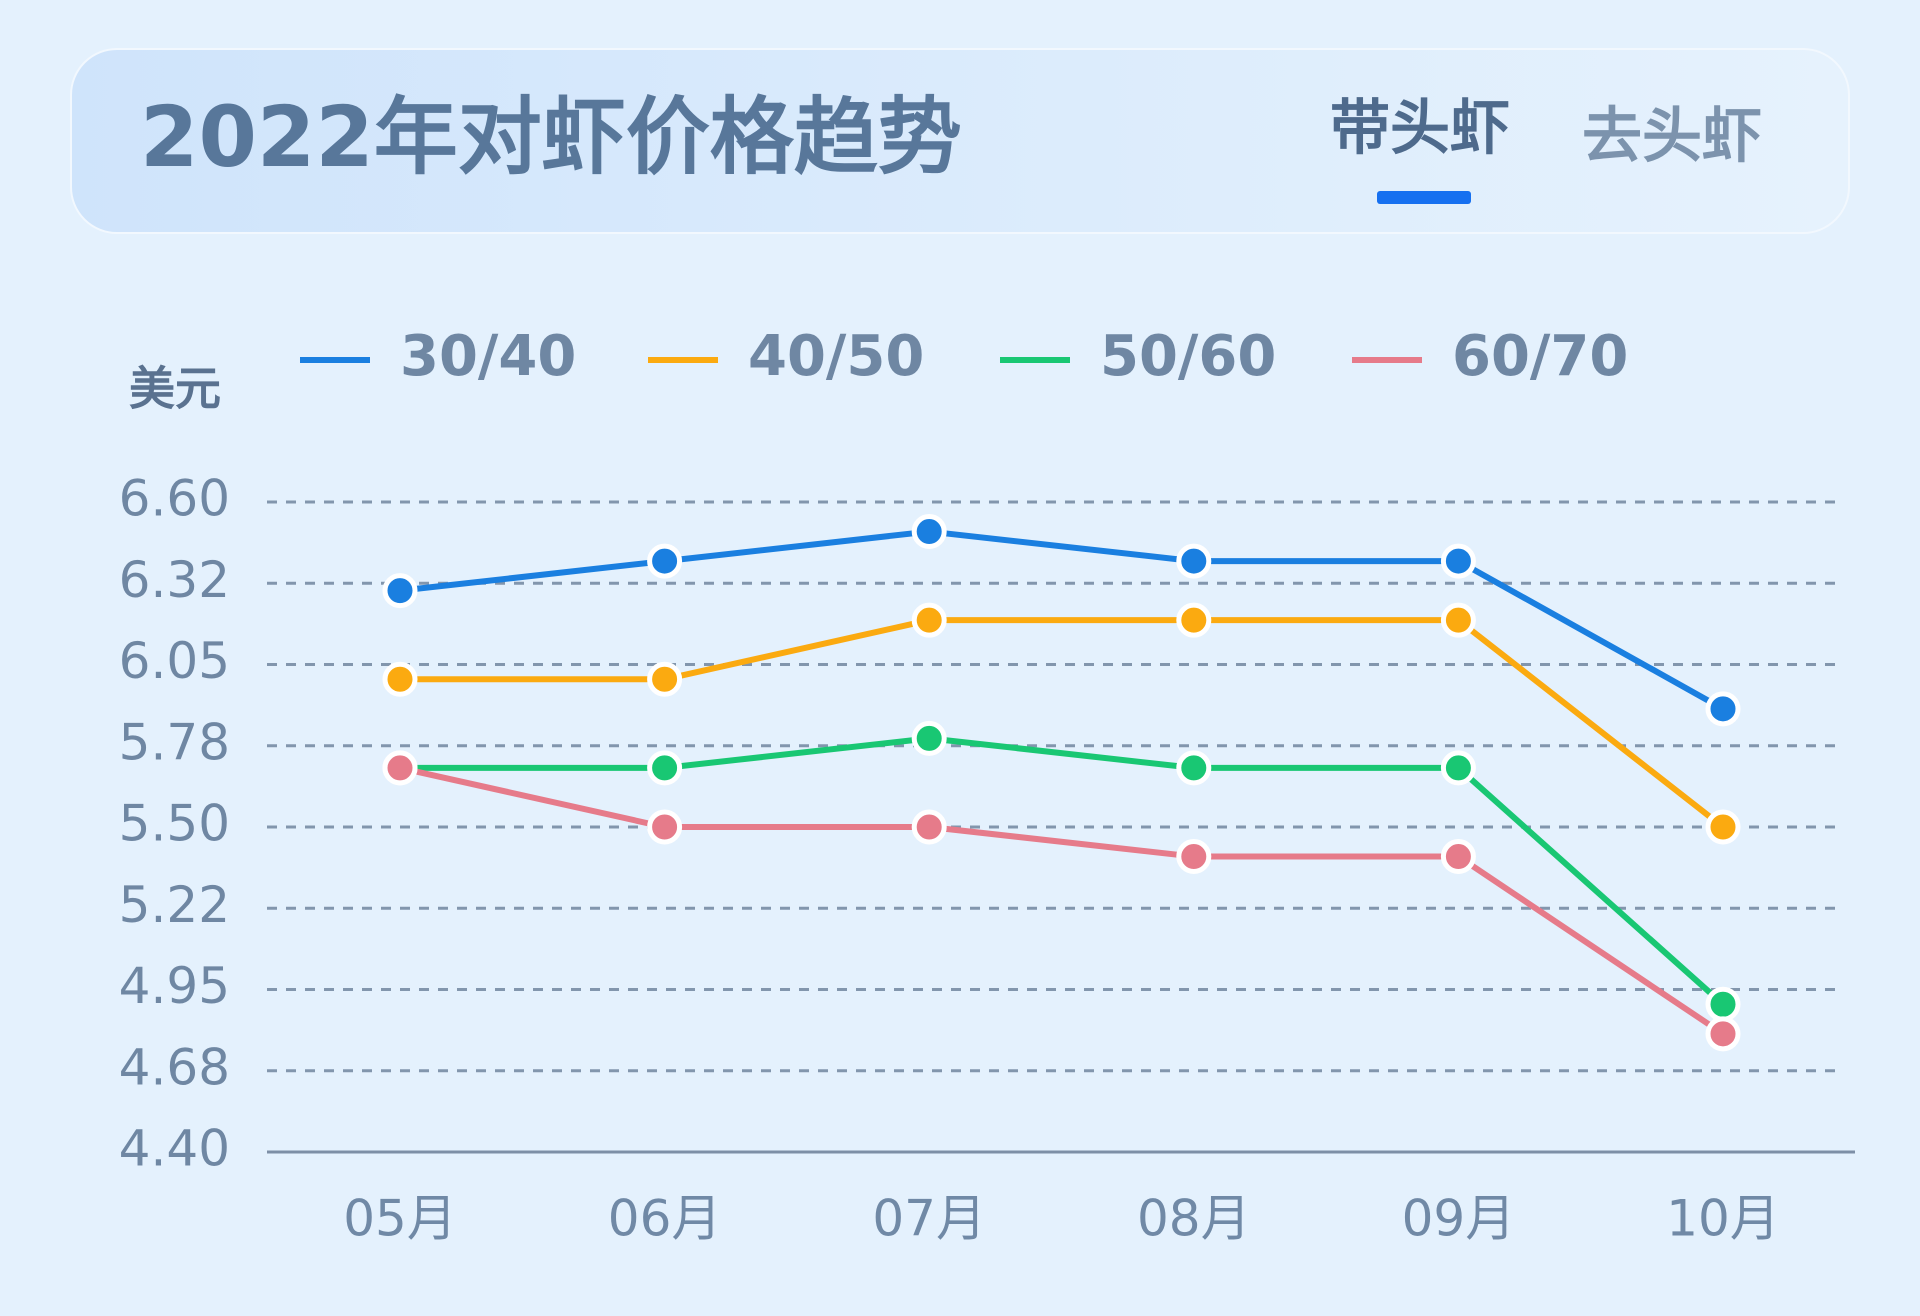 The height and width of the screenshot is (1316, 1920). I want to click on x-tick-label: 06月, so click(665, 1219).